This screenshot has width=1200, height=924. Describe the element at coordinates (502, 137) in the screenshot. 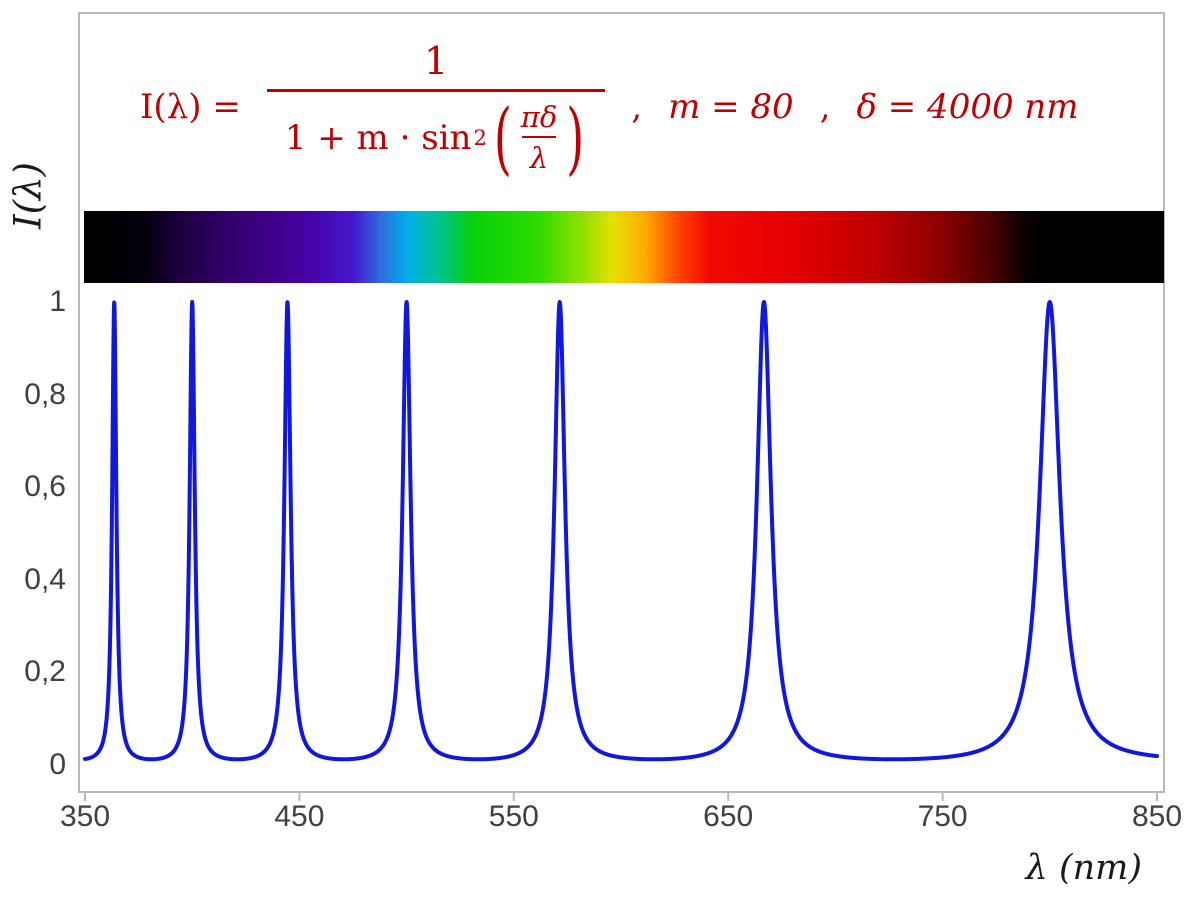

I see `open-paren: (` at that location.